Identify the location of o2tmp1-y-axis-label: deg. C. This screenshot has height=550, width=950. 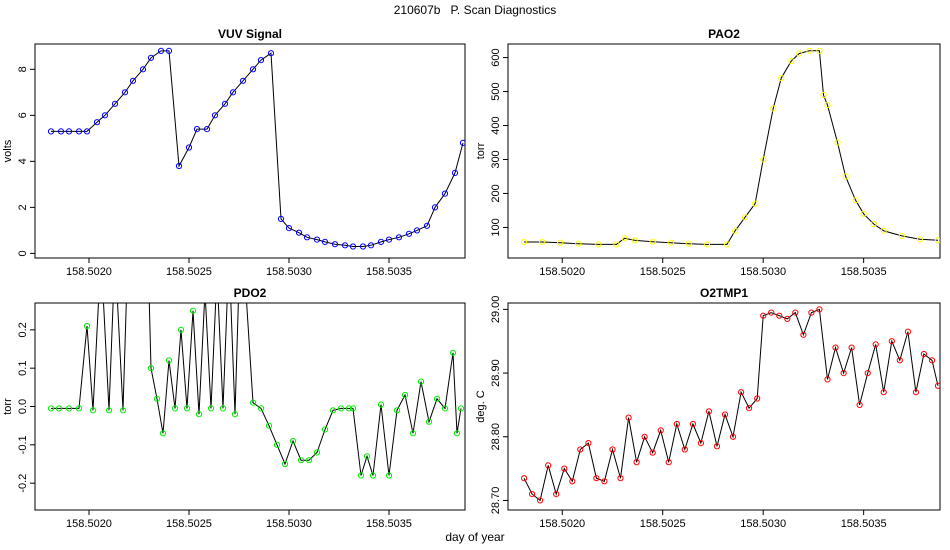
(481, 406).